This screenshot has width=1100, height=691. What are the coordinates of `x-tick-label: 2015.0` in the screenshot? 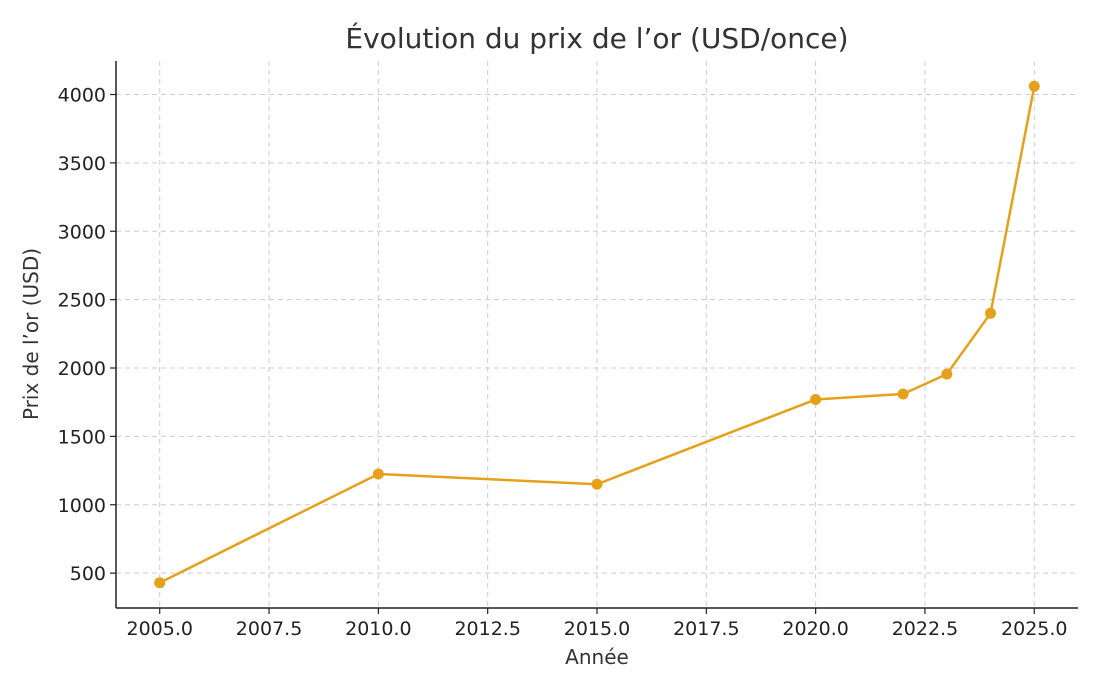 It's located at (597, 629).